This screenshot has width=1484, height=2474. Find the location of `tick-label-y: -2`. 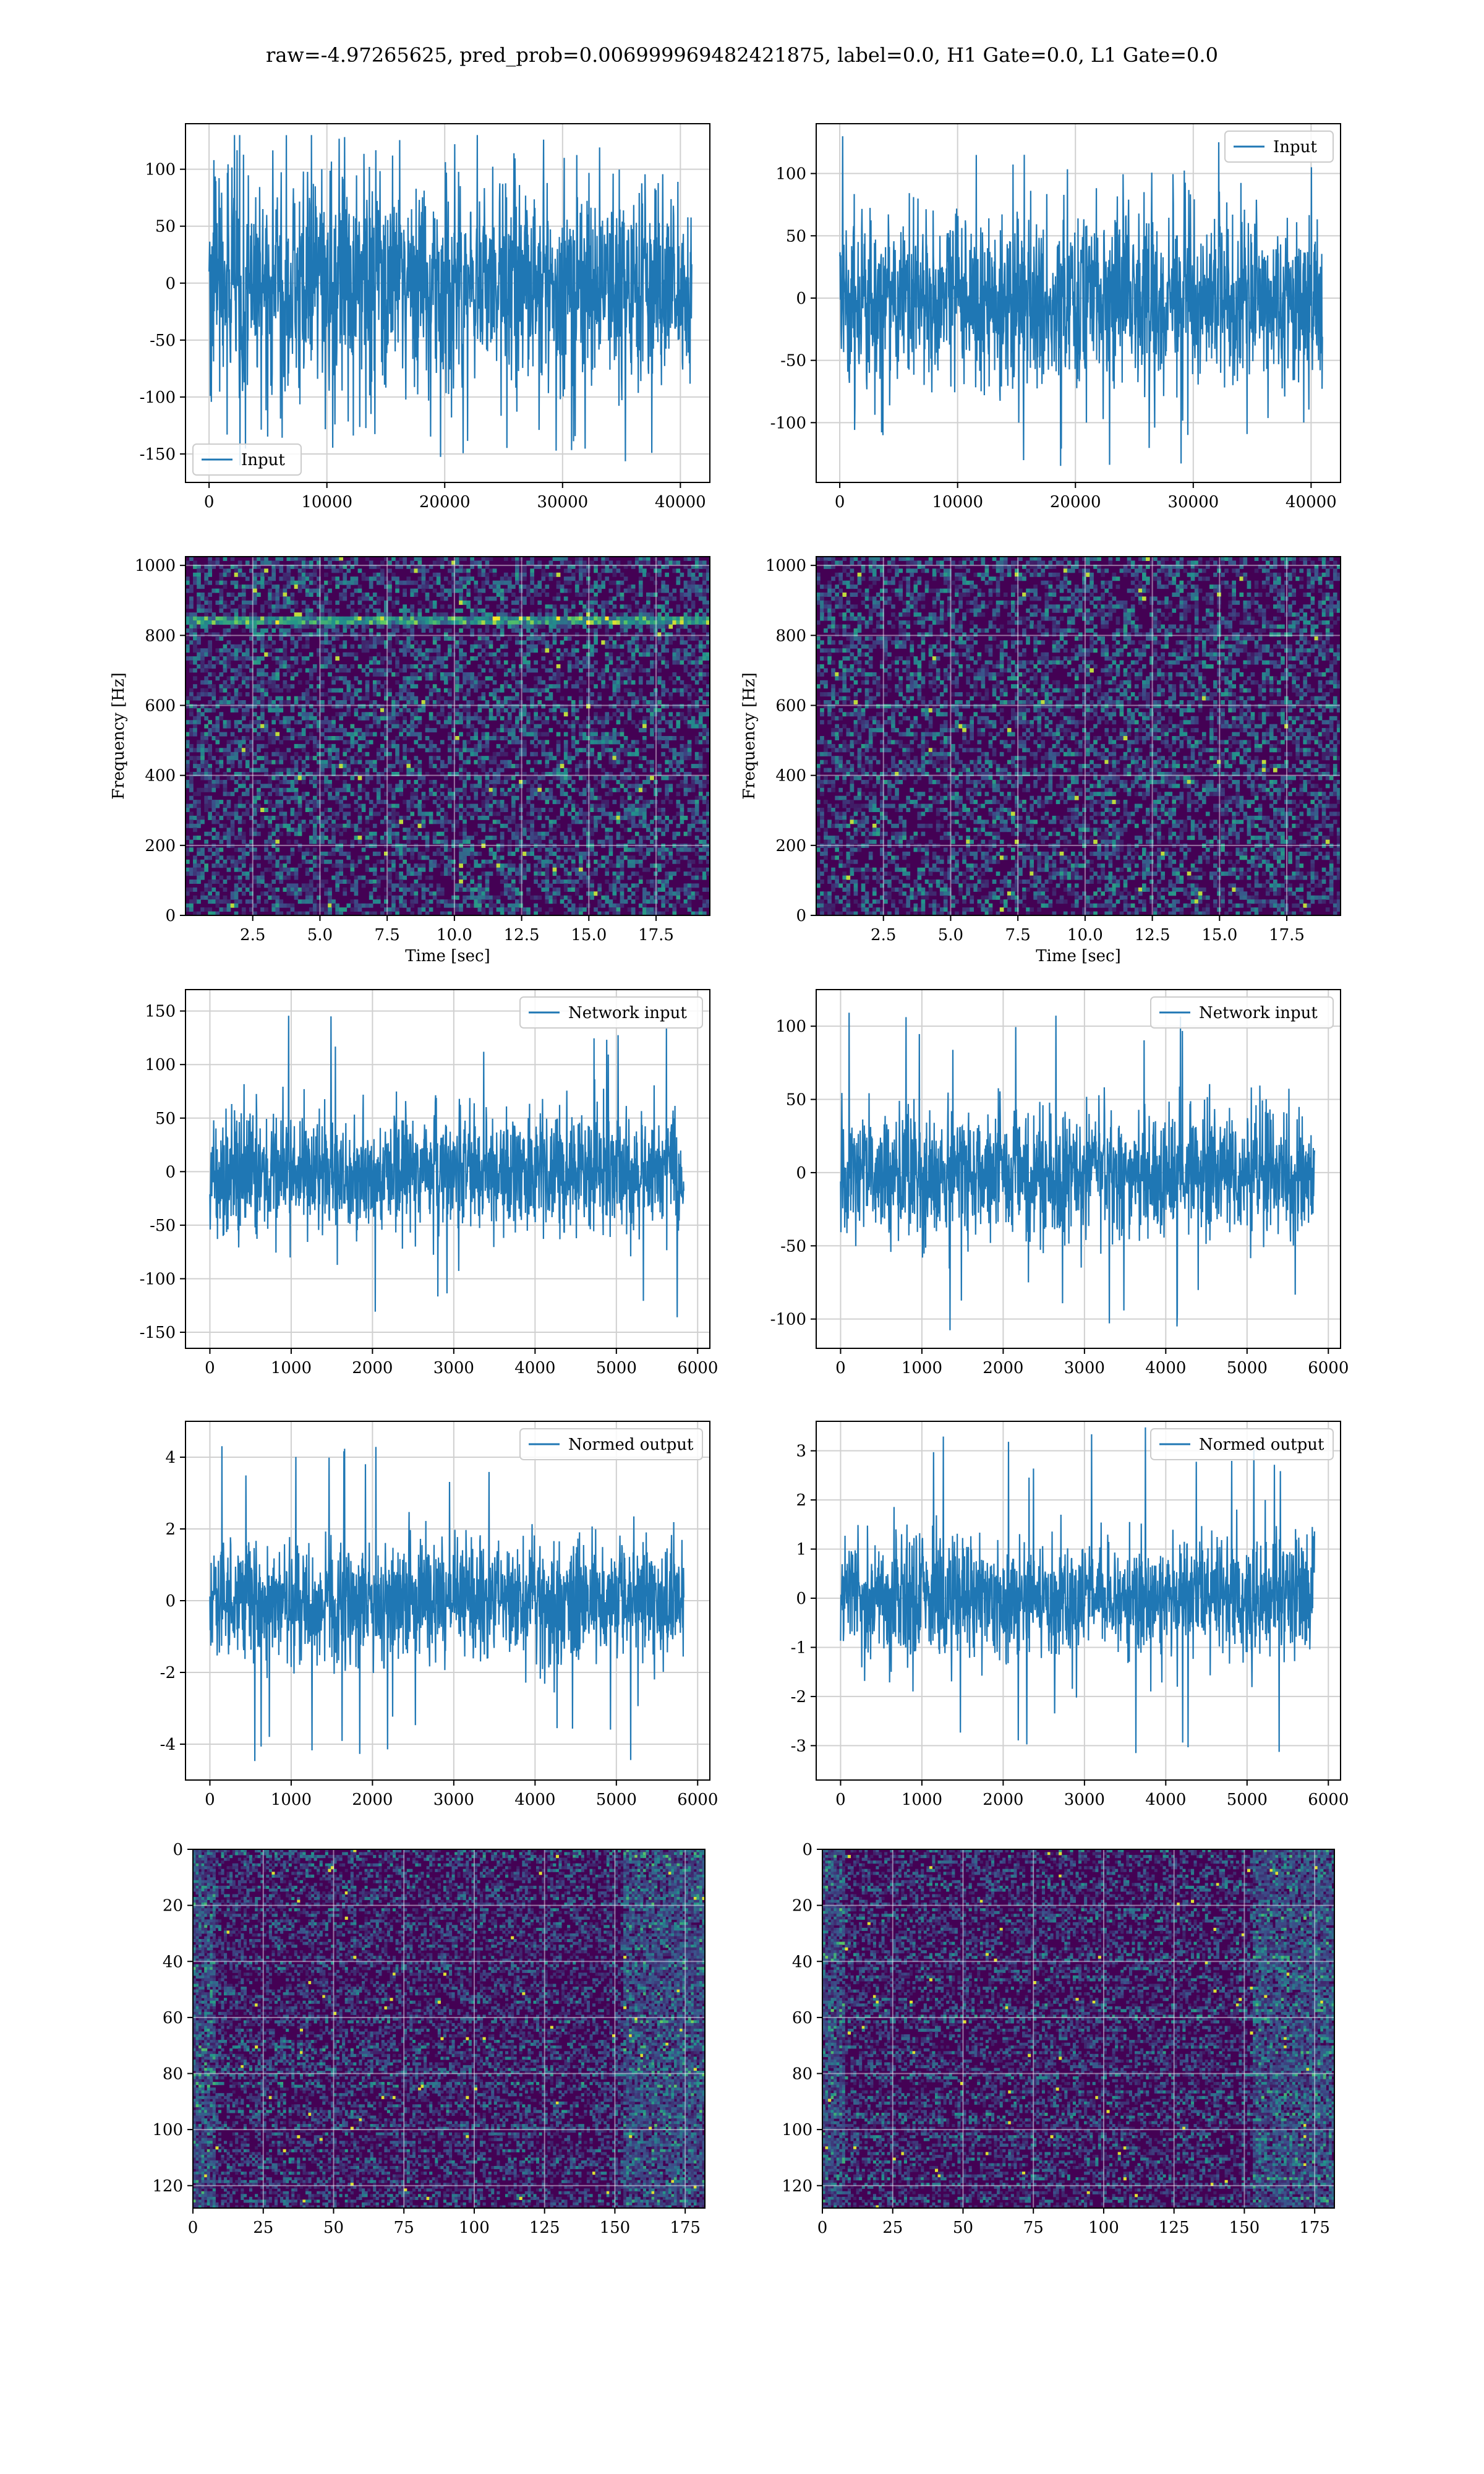

tick-label-y: -2 is located at coordinates (798, 1697).